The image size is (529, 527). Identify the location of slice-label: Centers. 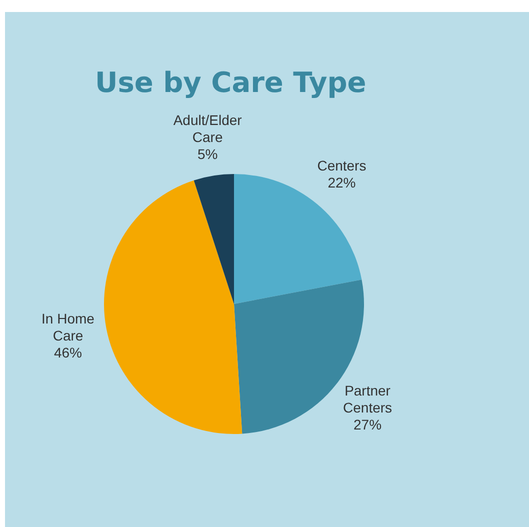
(341, 165).